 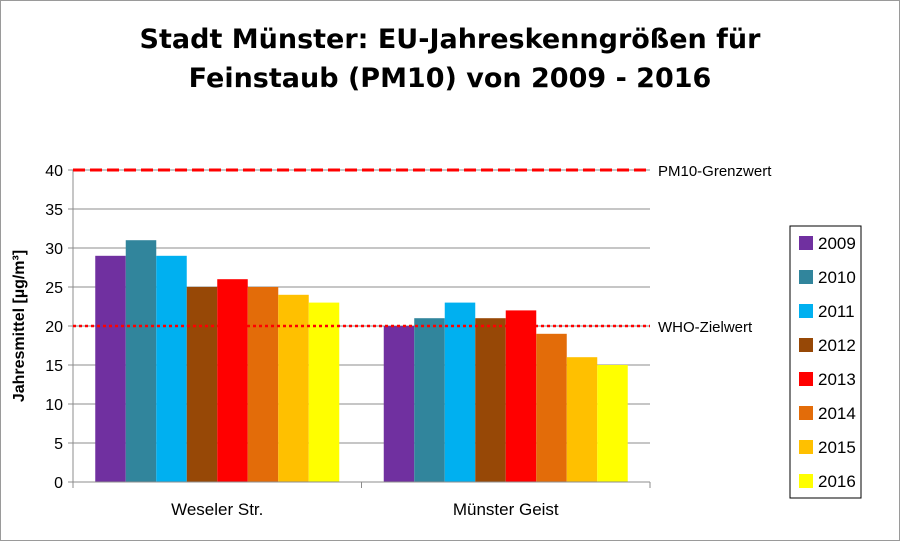 What do you see at coordinates (506, 509) in the screenshot?
I see `x-category-label: Münster Geist` at bounding box center [506, 509].